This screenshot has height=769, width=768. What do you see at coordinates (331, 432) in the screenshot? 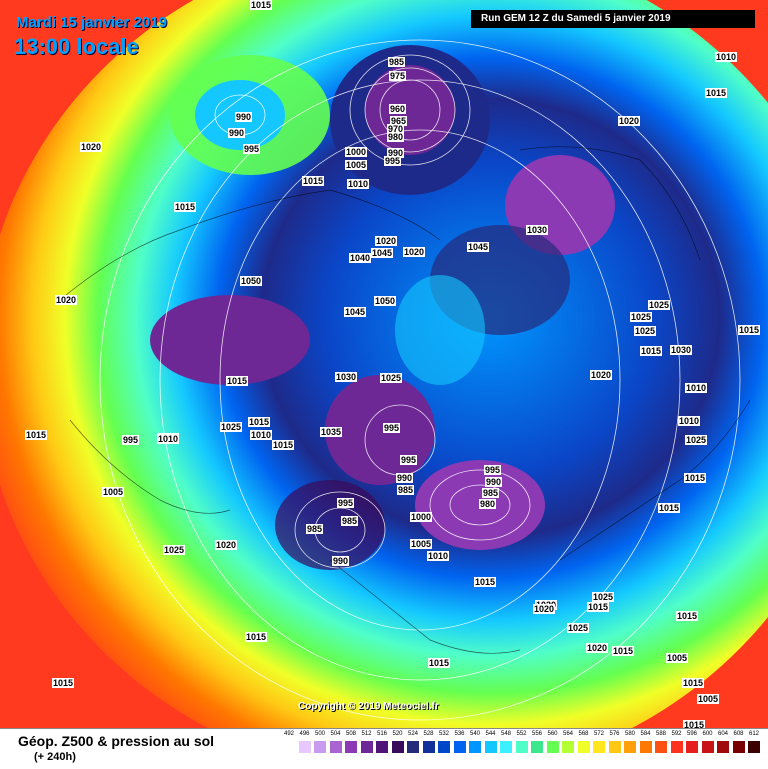
I see `pressure-label: 1035` at bounding box center [331, 432].